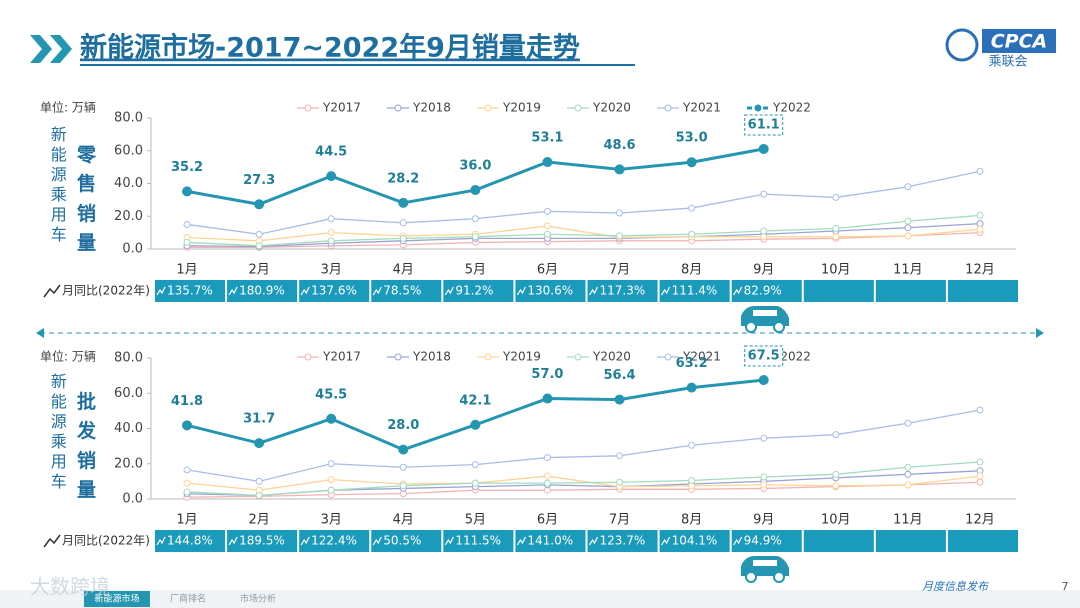 The height and width of the screenshot is (608, 1080). I want to click on y-tick-label: 0.0, so click(132, 249).